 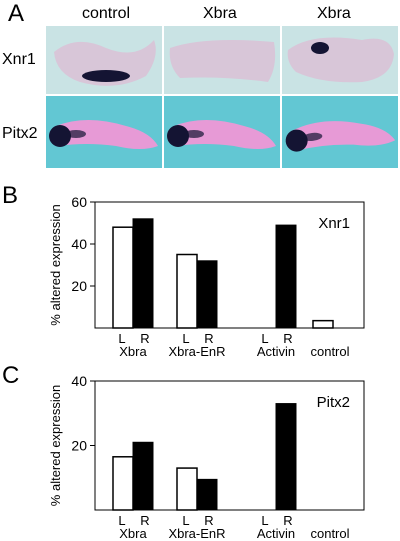 I want to click on row-label-pitx2: Pitx2, so click(x=20, y=133).